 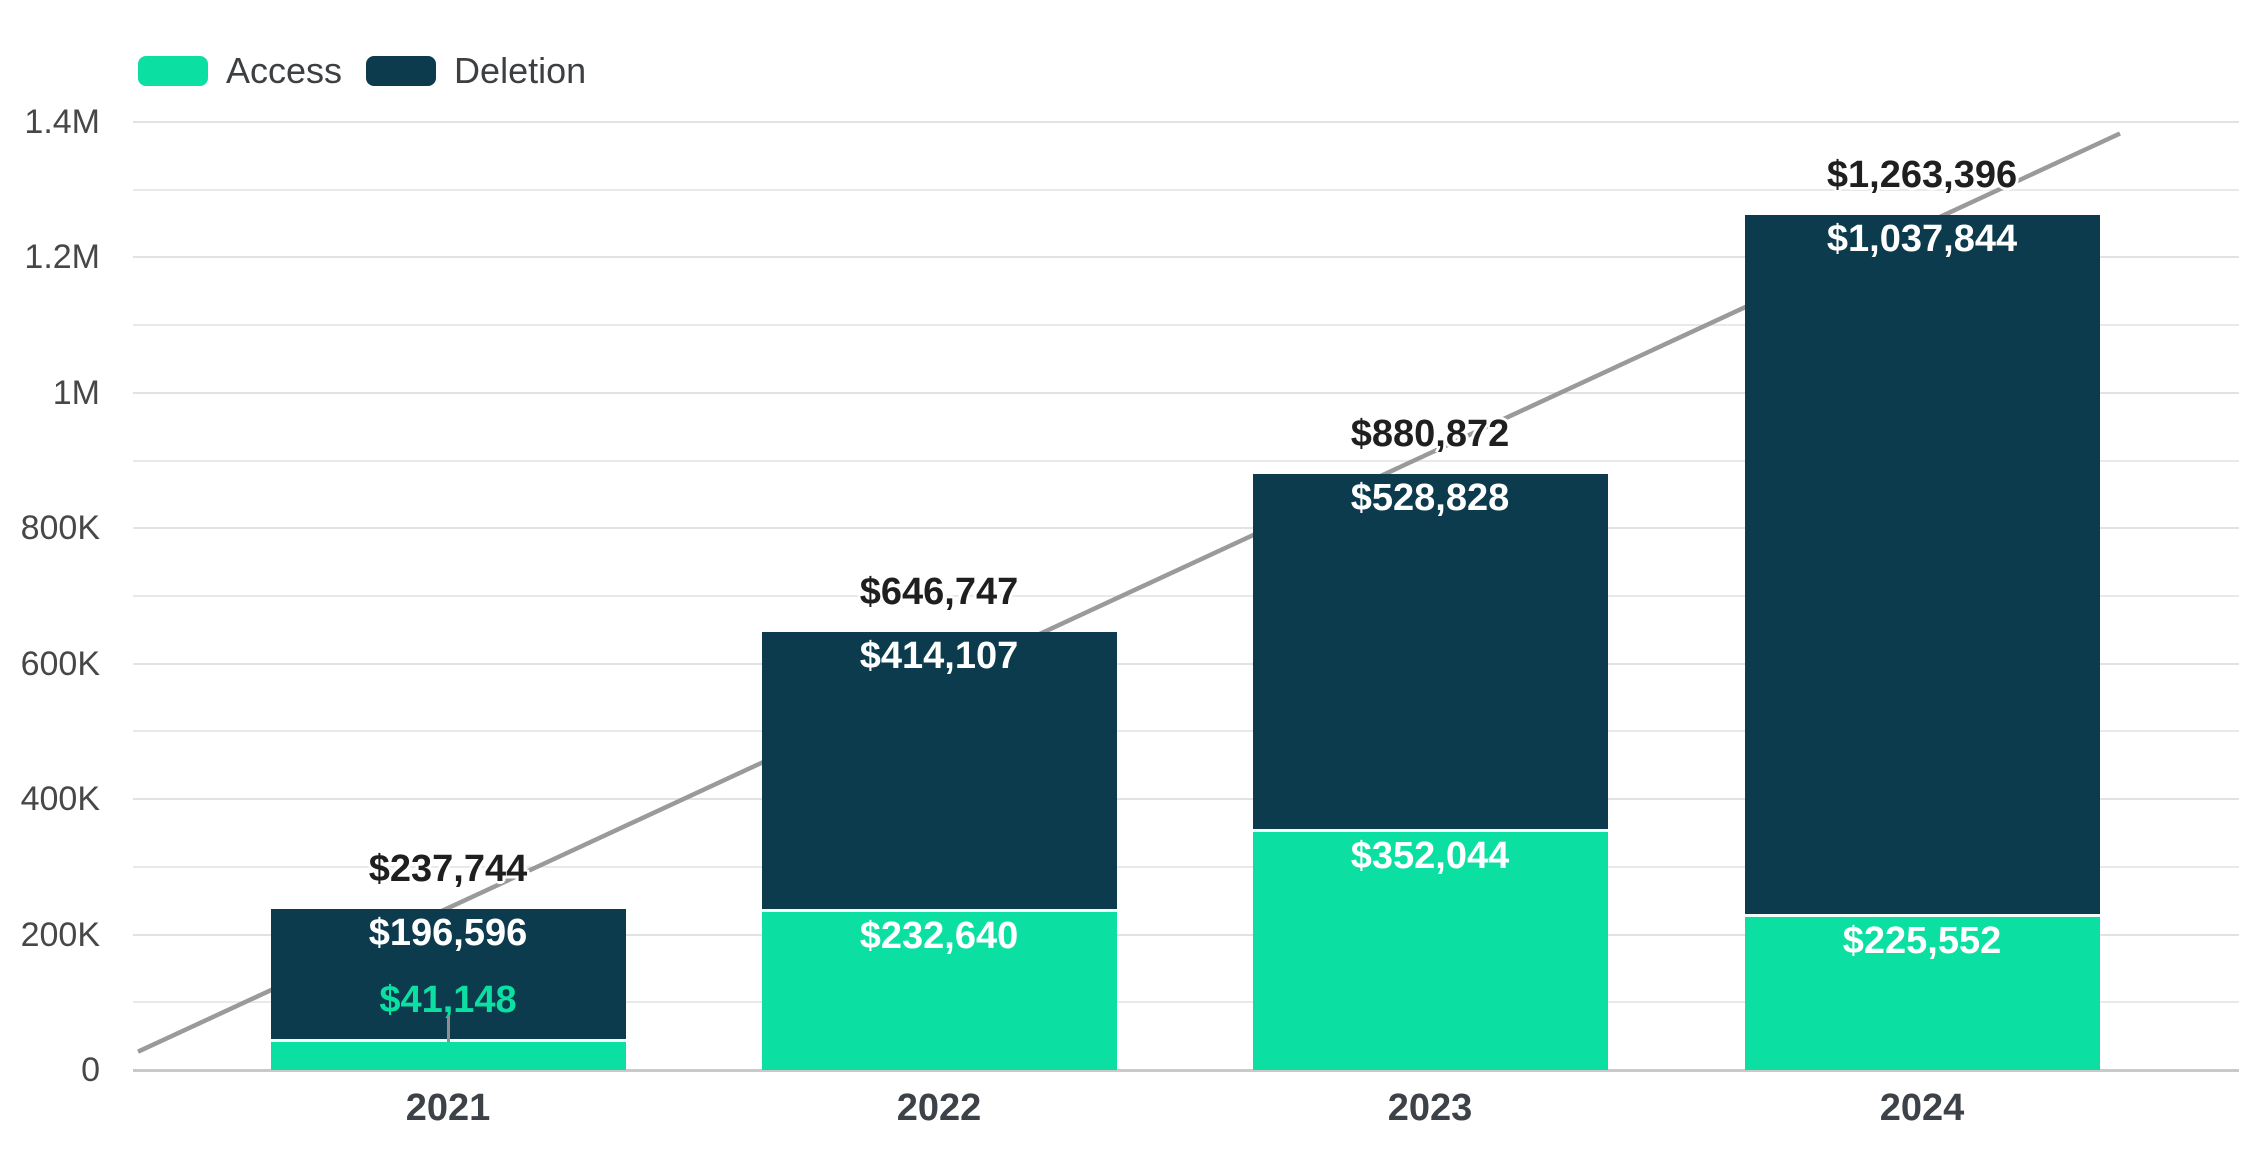 What do you see at coordinates (1922, 941) in the screenshot?
I see `access-value-label: $225,552` at bounding box center [1922, 941].